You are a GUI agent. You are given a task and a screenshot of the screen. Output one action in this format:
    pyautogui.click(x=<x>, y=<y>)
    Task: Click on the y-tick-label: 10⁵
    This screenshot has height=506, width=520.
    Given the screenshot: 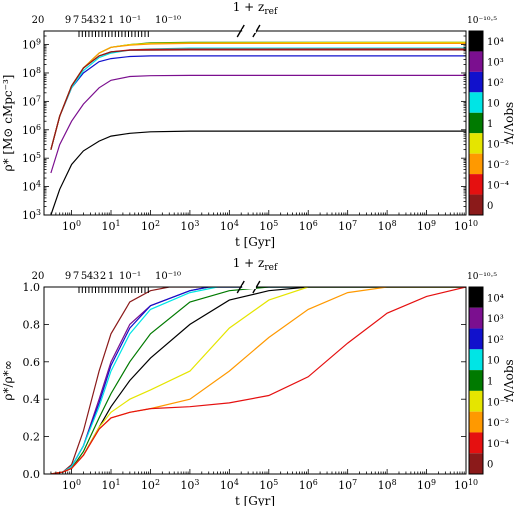 What is the action you would take?
    pyautogui.click(x=31, y=158)
    